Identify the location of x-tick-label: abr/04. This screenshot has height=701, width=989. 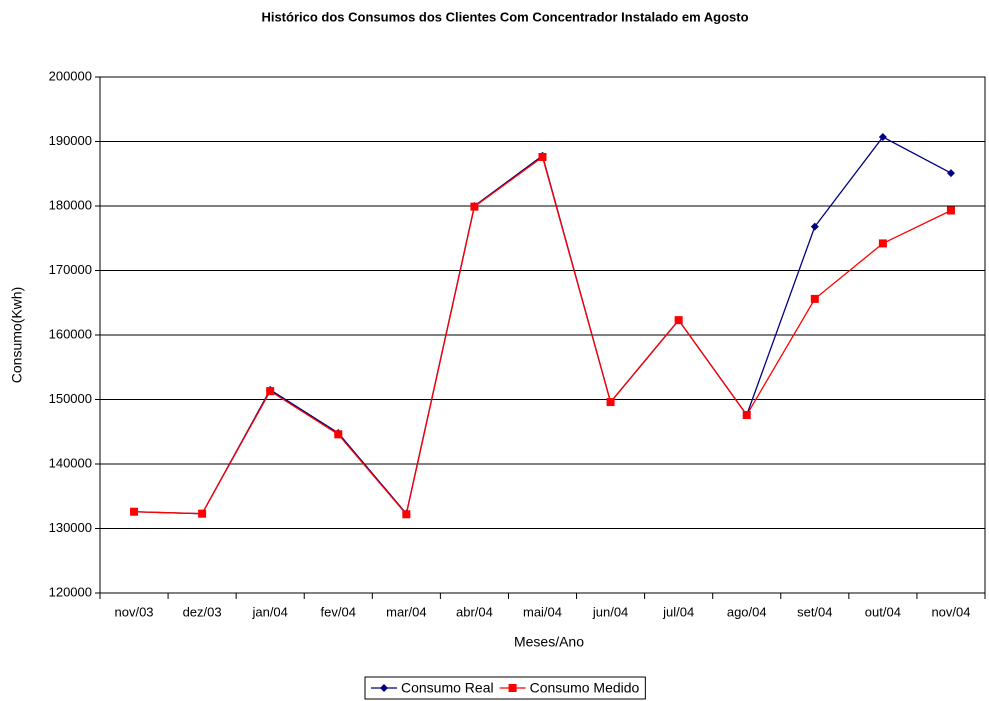
(474, 611).